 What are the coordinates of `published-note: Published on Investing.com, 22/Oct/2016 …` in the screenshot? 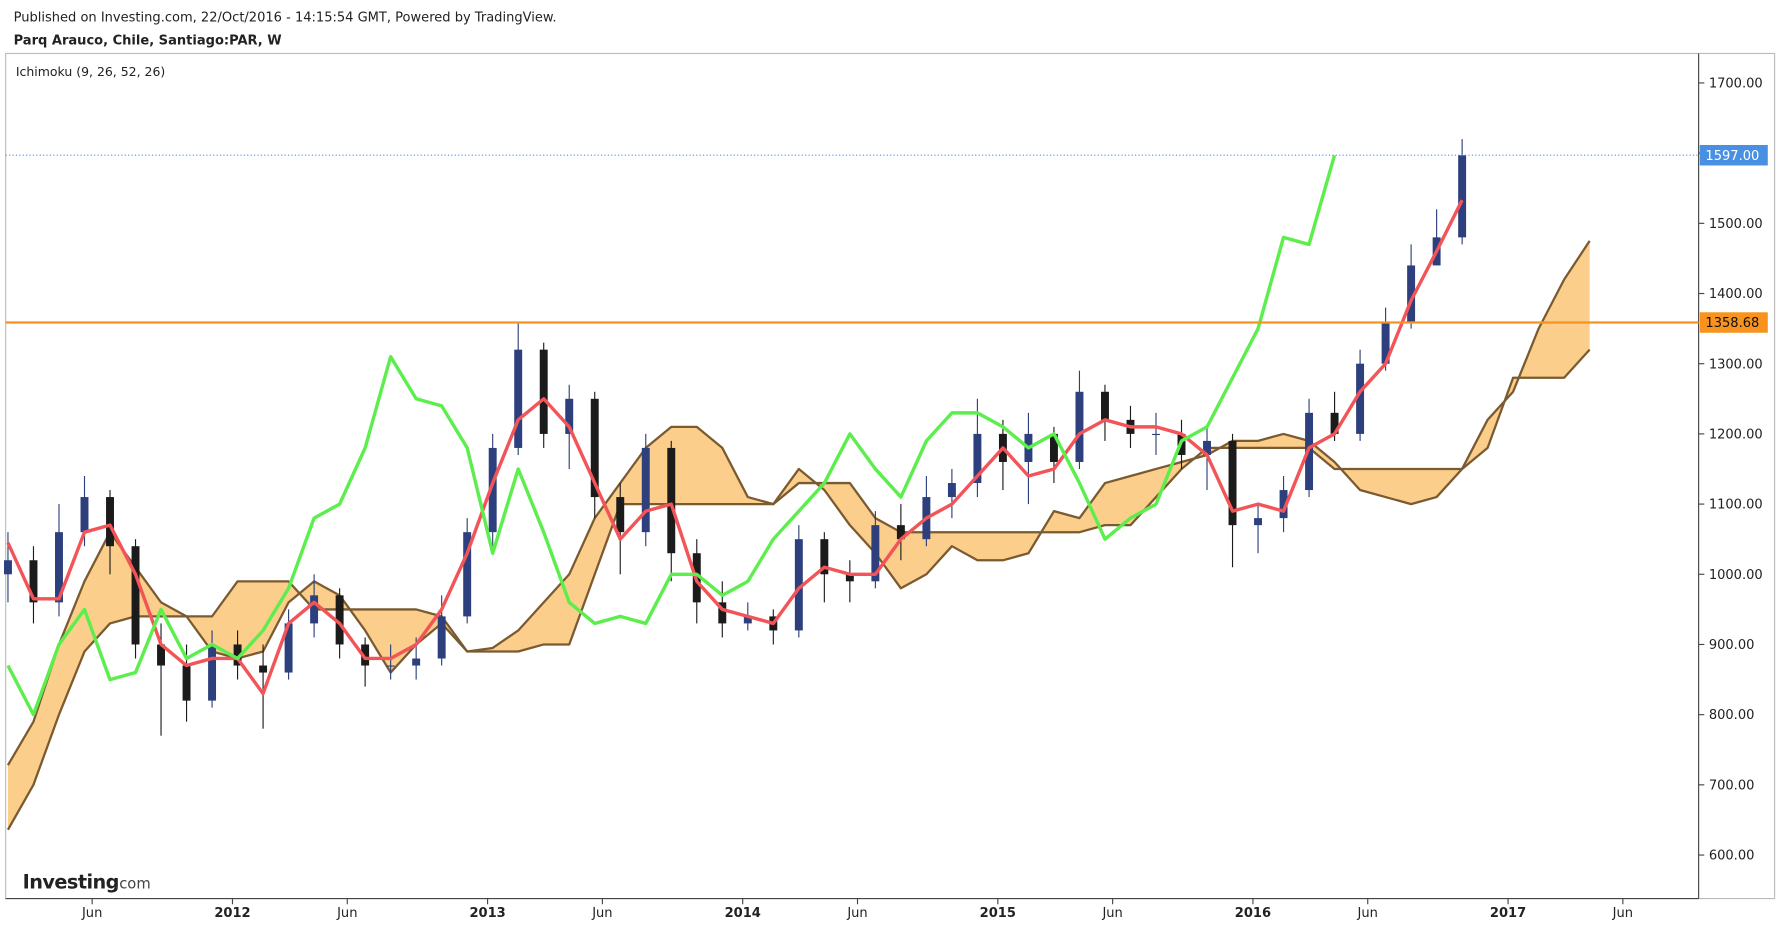 It's located at (285, 18).